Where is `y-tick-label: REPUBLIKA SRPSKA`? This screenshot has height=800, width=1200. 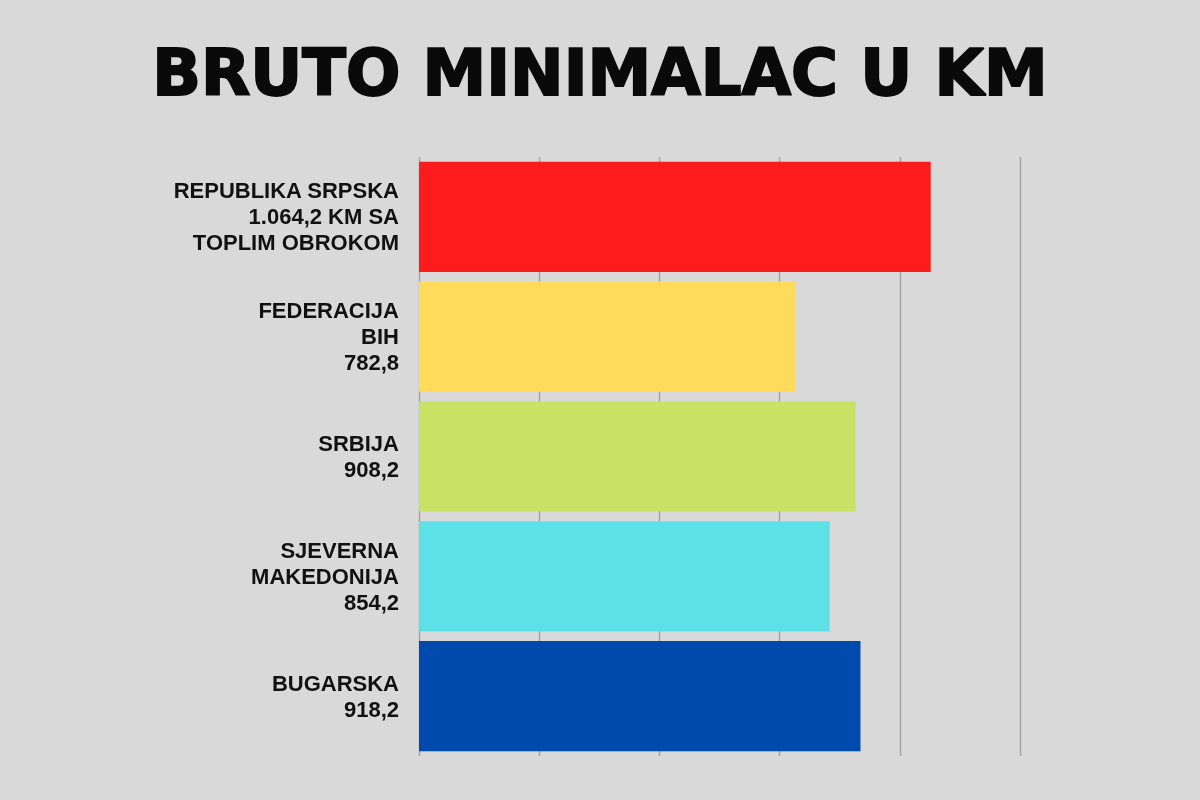 y-tick-label: REPUBLIKA SRPSKA is located at coordinates (286, 191).